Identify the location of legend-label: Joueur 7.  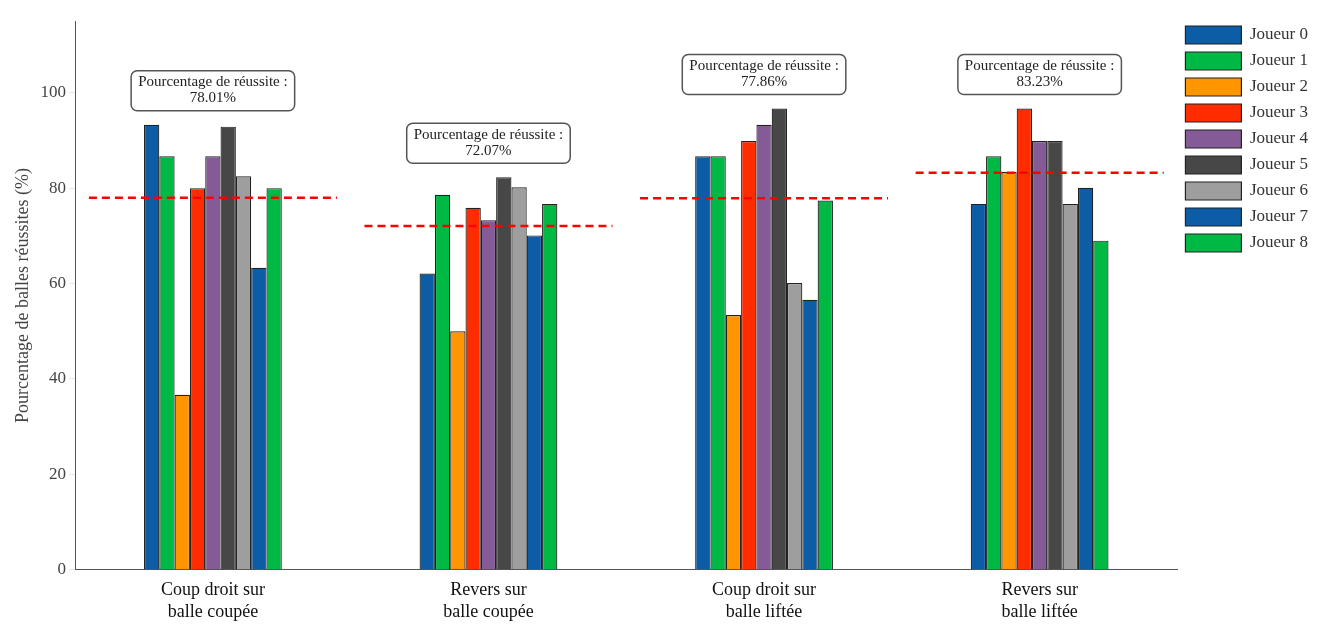
(1279, 216).